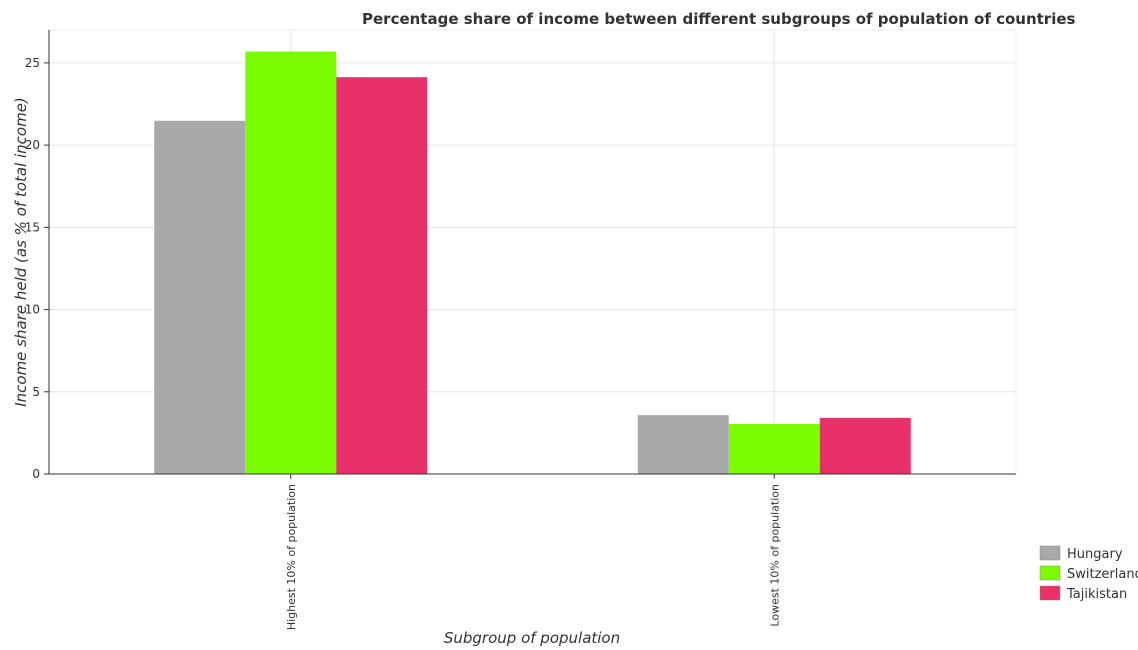 This screenshot has width=1138, height=650. Describe the element at coordinates (32, 63) in the screenshot. I see `y-tick-label: 25` at that location.